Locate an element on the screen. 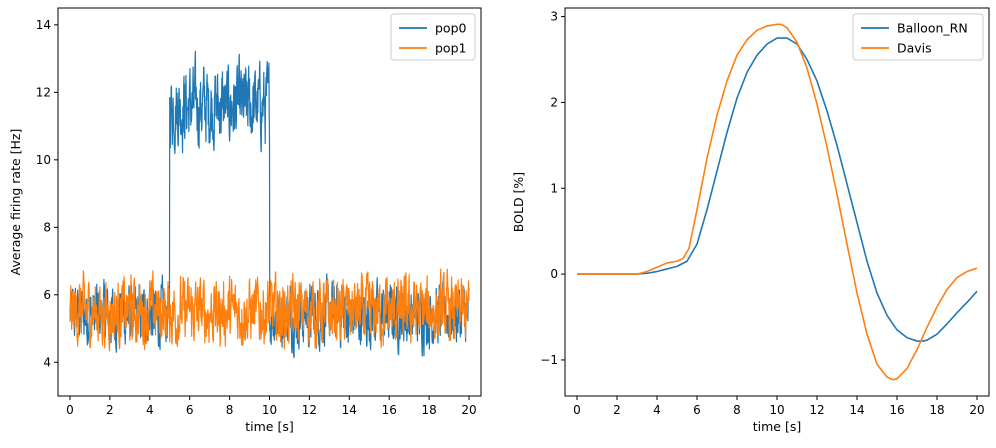 The width and height of the screenshot is (996, 448). y-tick-label: 8 is located at coordinates (47, 227).